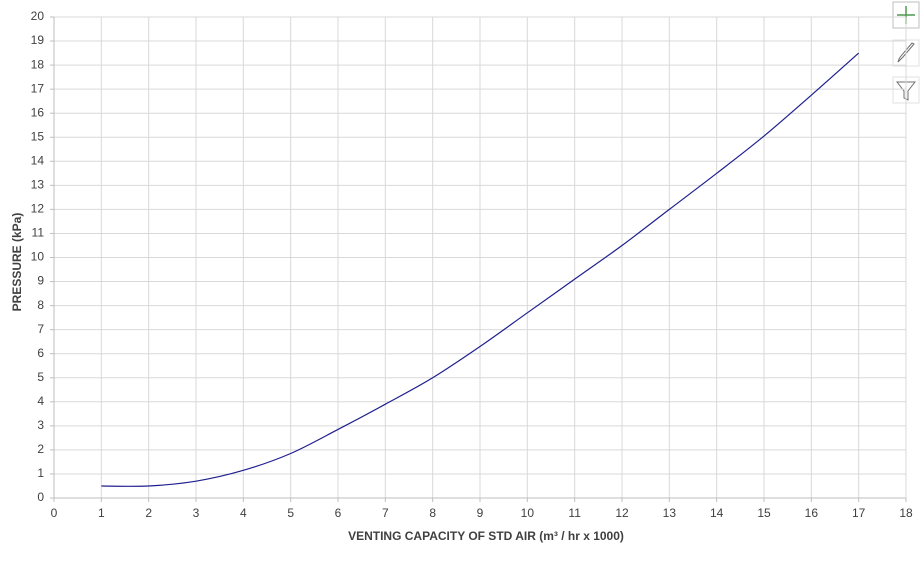  I want to click on y-tick-label: 2, so click(40, 449).